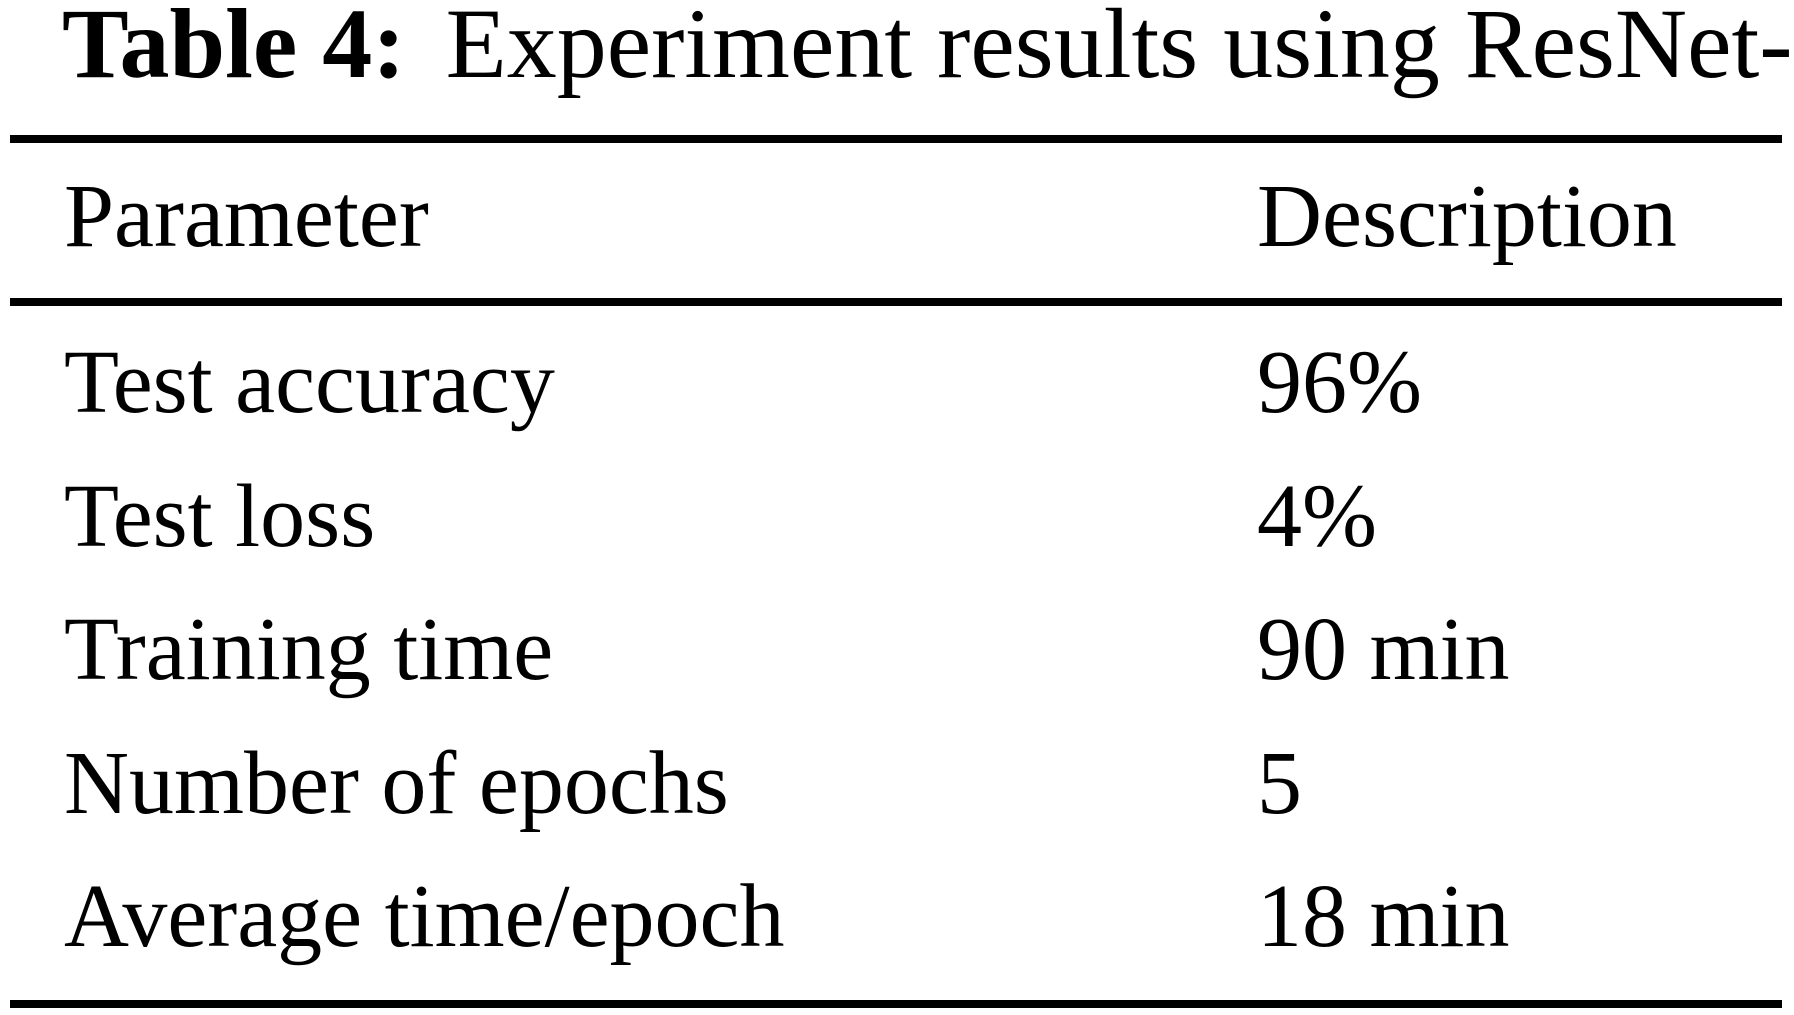  What do you see at coordinates (220, 516) in the screenshot?
I see `row-parameter: Test loss` at bounding box center [220, 516].